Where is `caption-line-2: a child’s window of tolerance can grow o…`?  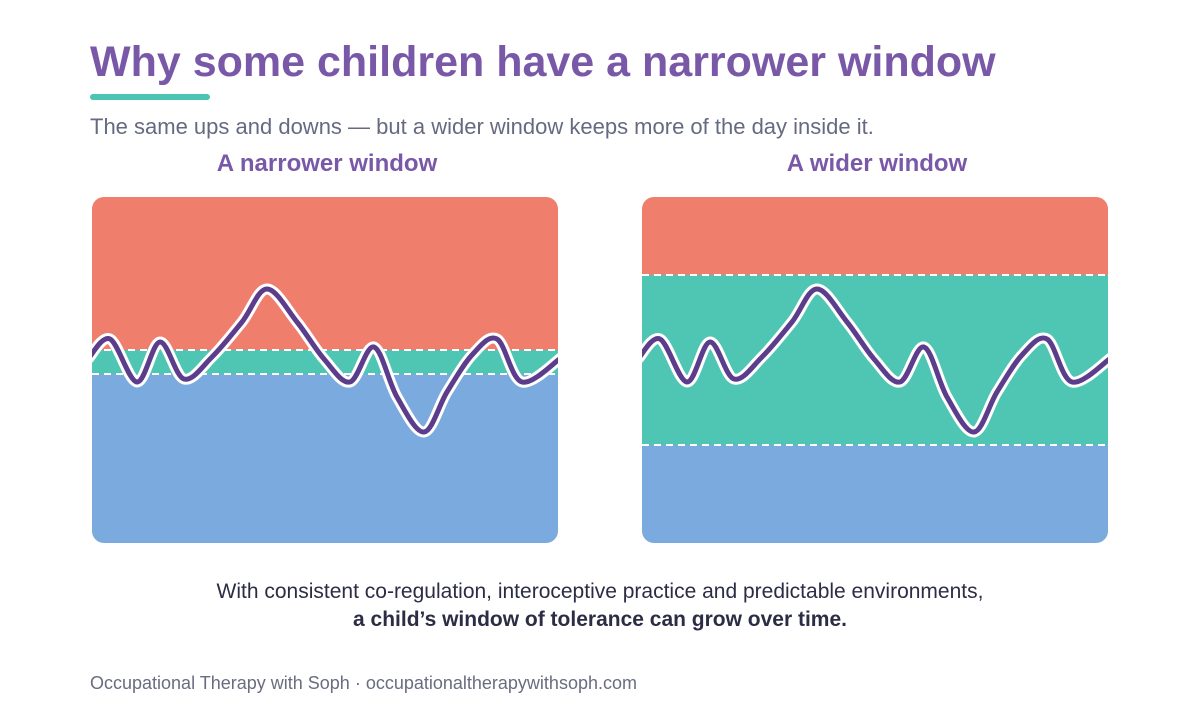 caption-line-2: a child’s window of tolerance can grow o… is located at coordinates (600, 619).